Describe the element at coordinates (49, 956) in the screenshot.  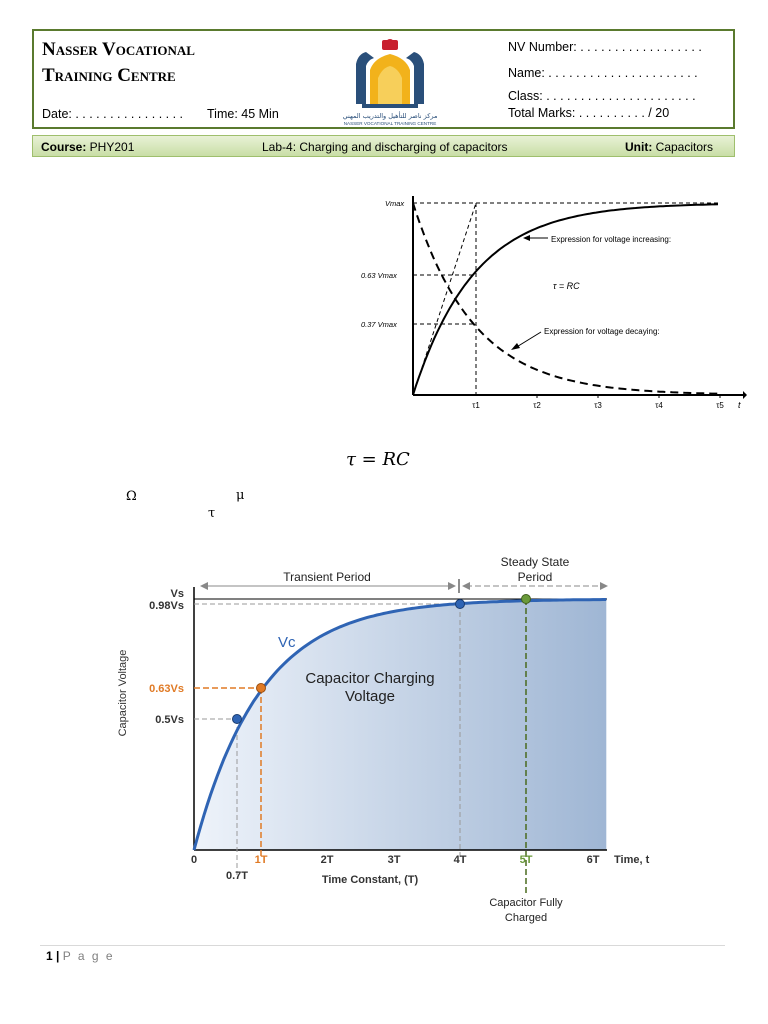
I see `page-number: 1` at that location.